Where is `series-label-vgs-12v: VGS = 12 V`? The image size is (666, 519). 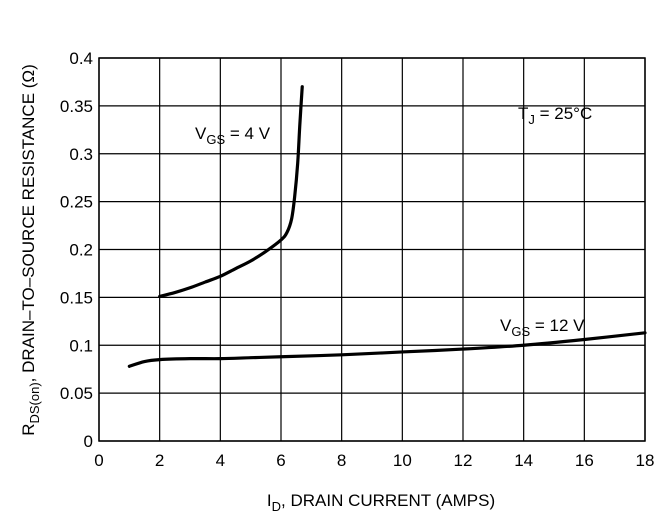 series-label-vgs-12v: VGS = 12 V is located at coordinates (542, 327).